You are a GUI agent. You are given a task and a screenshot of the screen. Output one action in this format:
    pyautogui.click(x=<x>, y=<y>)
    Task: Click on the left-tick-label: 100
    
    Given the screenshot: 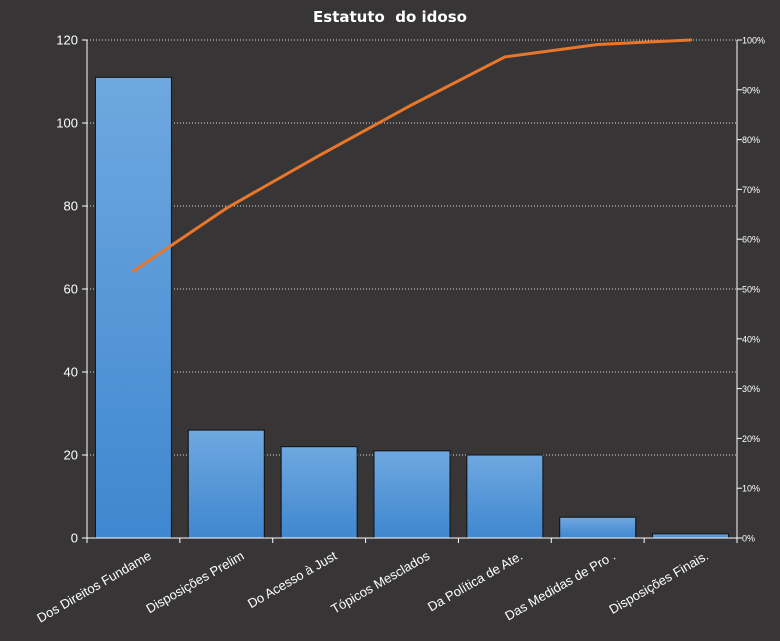 What is the action you would take?
    pyautogui.click(x=67, y=123)
    